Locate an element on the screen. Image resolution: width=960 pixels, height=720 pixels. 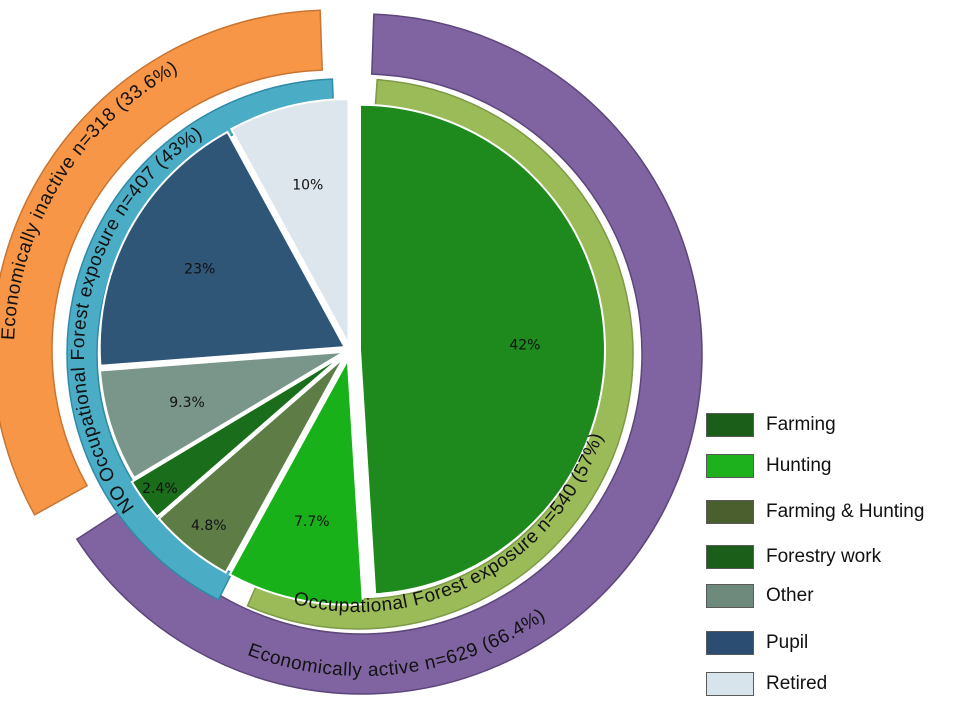
pie-slice-hunting is located at coordinates (296, 481).